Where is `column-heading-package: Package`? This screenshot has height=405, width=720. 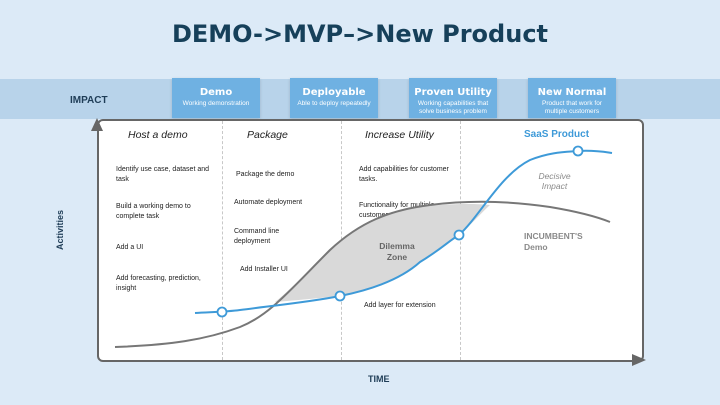
column-heading-package: Package is located at coordinates (267, 135).